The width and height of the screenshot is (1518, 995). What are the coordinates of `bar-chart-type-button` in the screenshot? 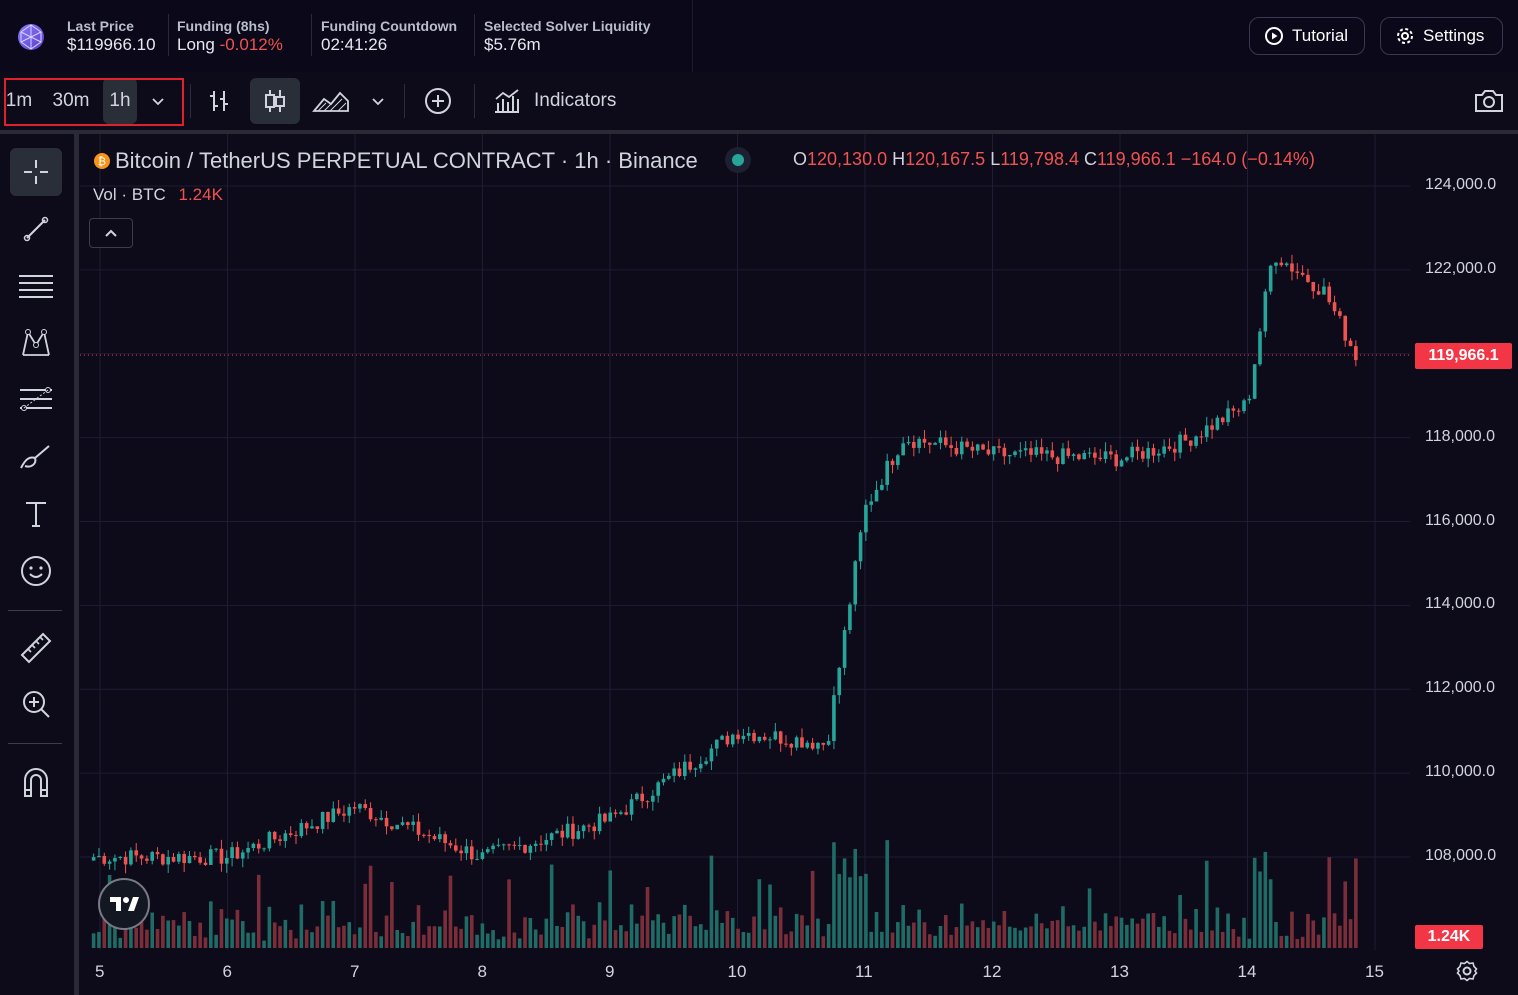 It's located at (219, 101).